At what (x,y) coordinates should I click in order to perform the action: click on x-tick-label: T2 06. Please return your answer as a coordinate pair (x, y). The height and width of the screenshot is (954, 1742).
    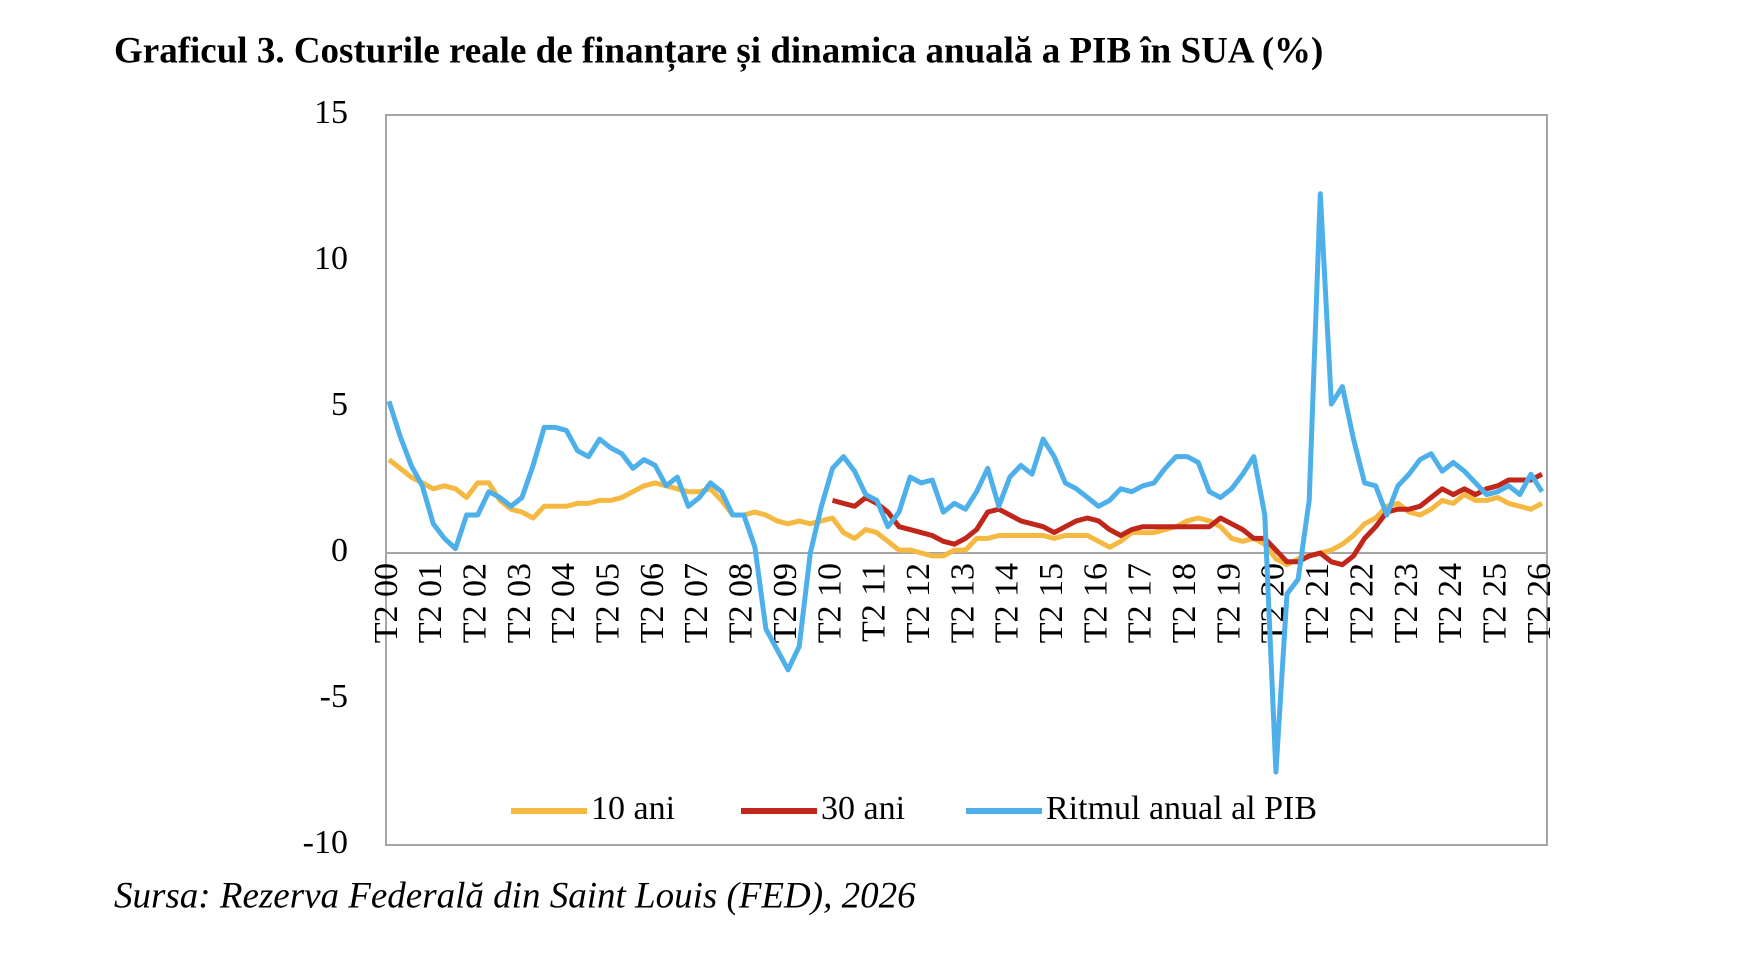
    Looking at the image, I should click on (652, 603).